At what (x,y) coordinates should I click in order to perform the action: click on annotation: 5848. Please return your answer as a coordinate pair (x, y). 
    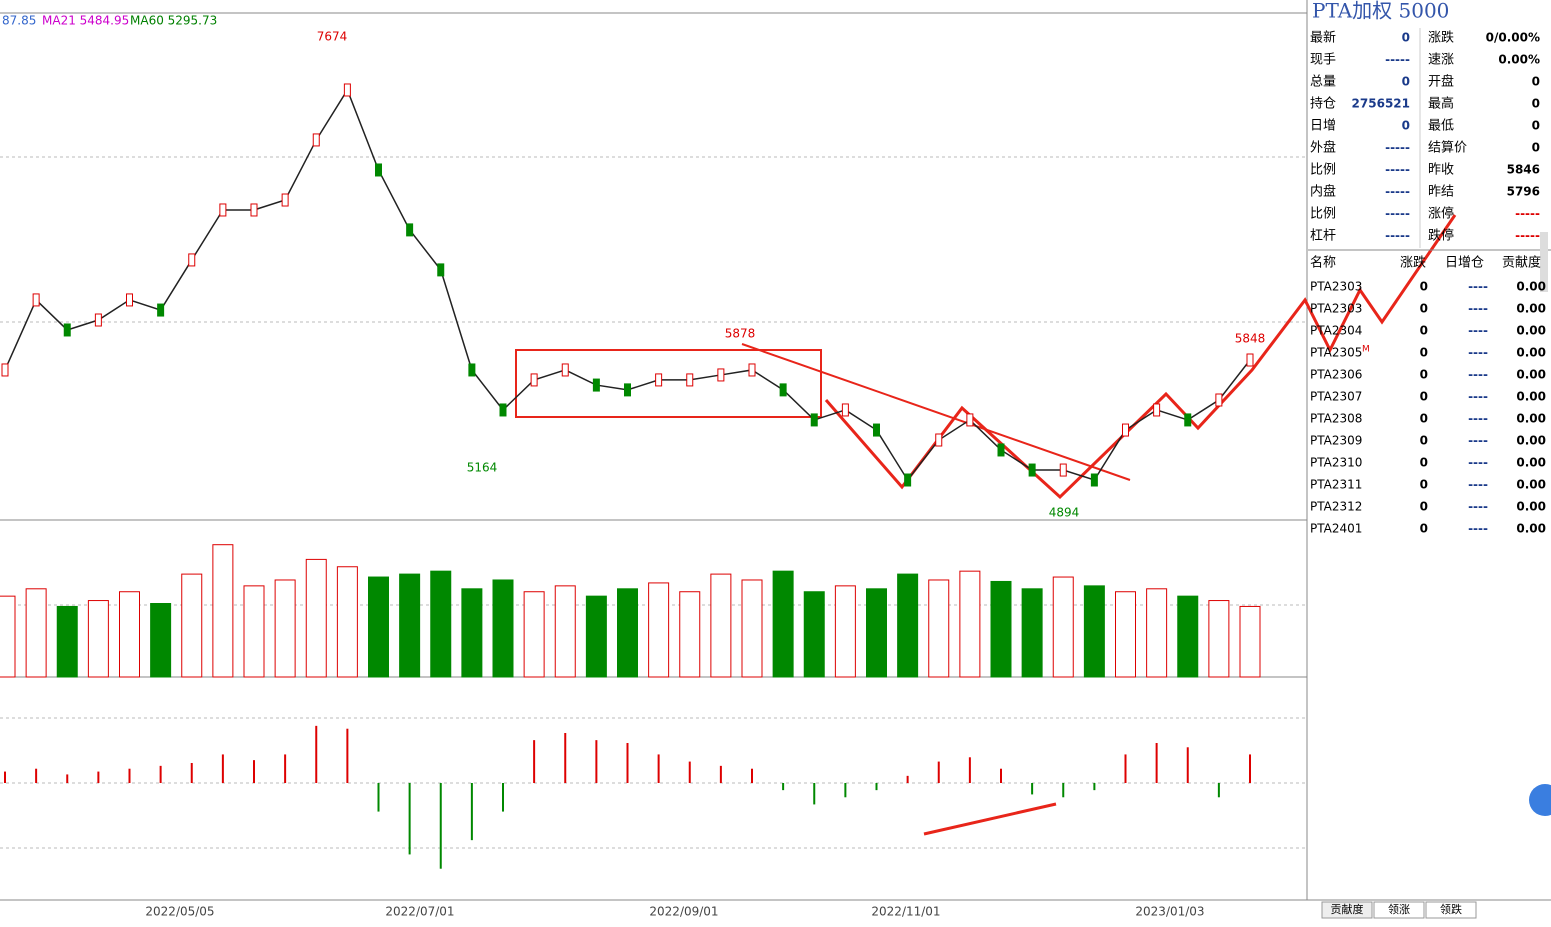
    Looking at the image, I should click on (1250, 339).